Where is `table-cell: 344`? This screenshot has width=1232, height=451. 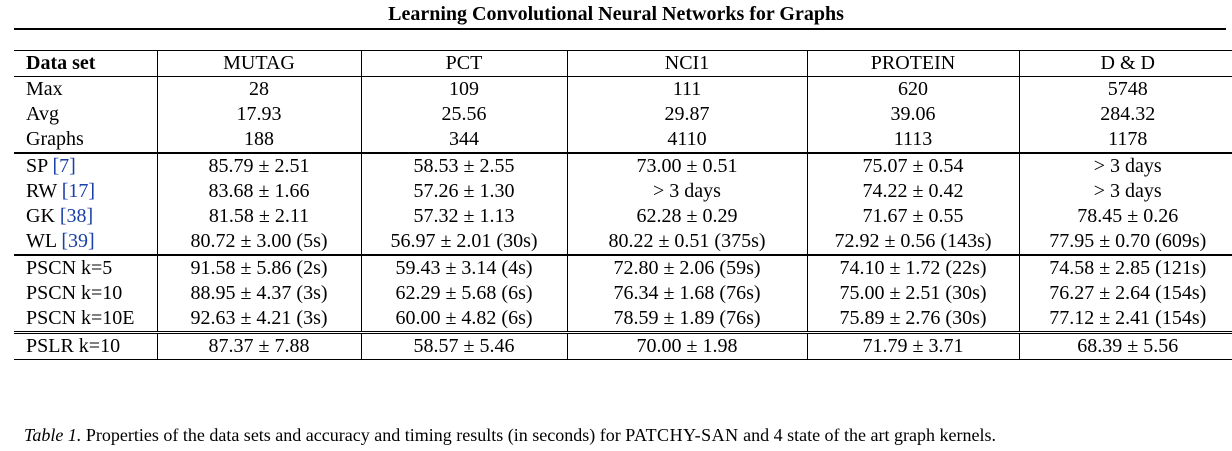
table-cell: 344 is located at coordinates (463, 140).